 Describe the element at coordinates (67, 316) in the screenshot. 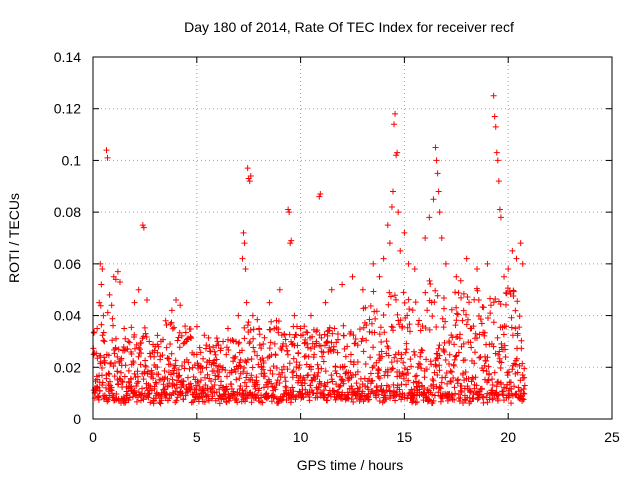

I see `y-tick-label: 0.04` at that location.